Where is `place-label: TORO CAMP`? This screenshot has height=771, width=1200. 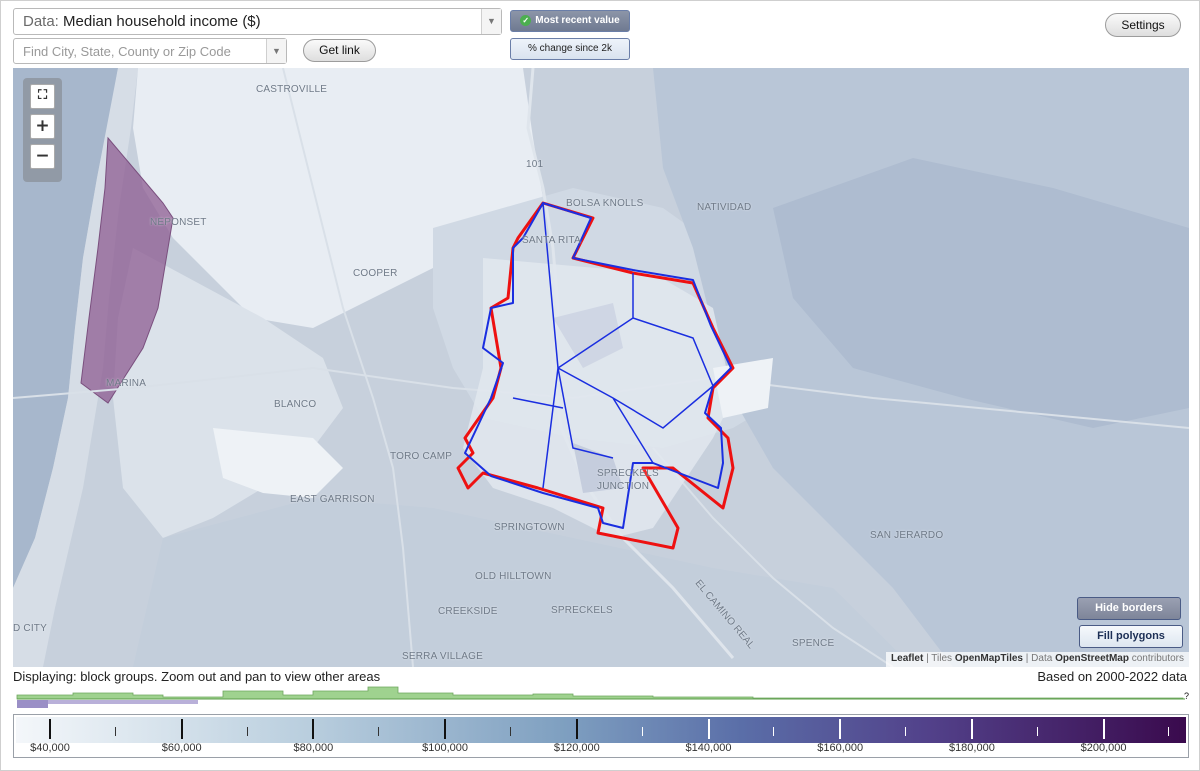
place-label: TORO CAMP is located at coordinates (421, 456).